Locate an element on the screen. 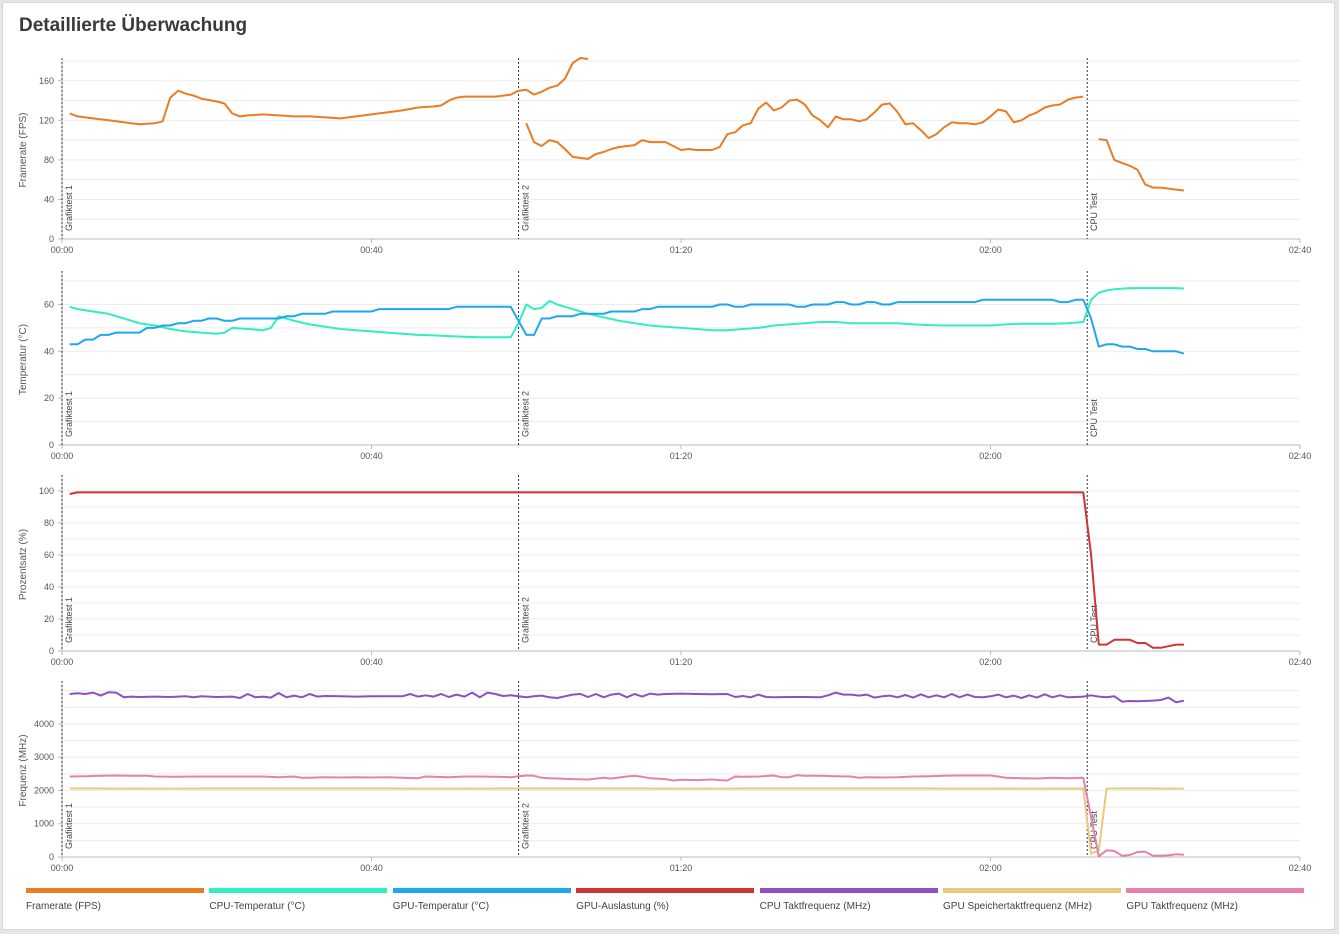 The image size is (1339, 934). y-axis-label: Temperatur (°C) is located at coordinates (23, 359).